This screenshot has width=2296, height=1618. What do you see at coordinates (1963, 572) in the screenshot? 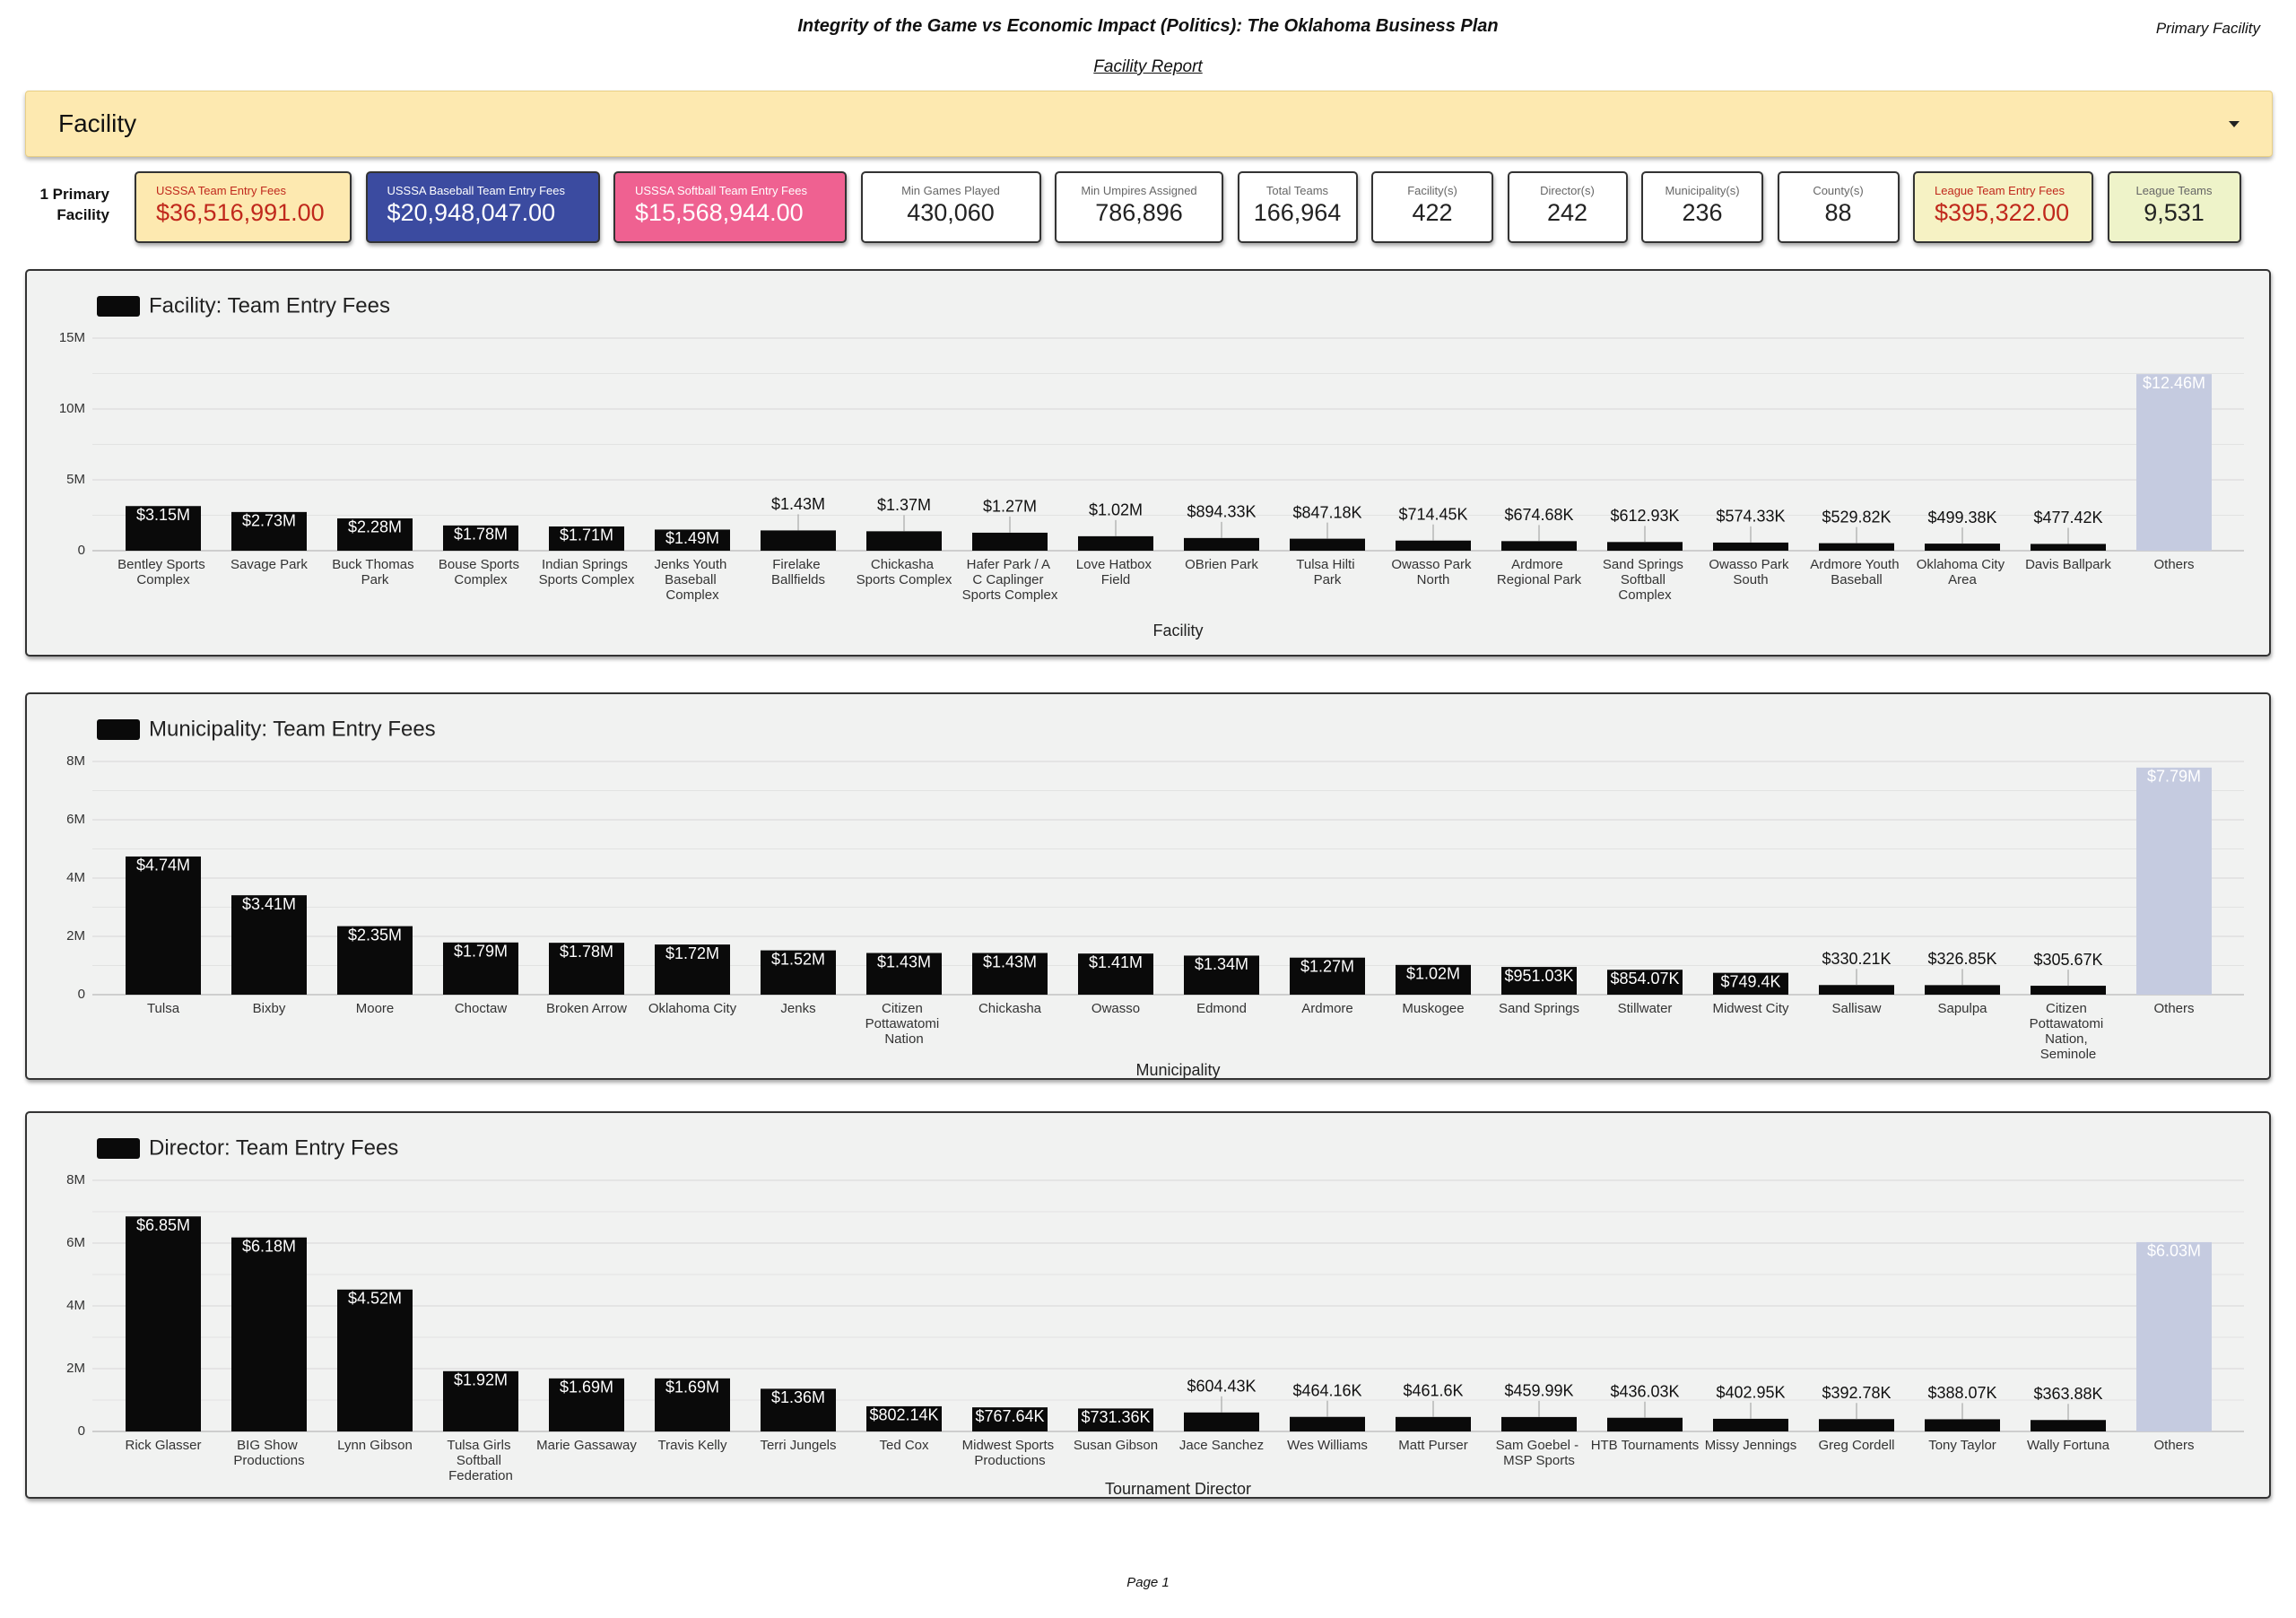
I see `x-tick-label: Oklahoma City Area` at bounding box center [1963, 572].